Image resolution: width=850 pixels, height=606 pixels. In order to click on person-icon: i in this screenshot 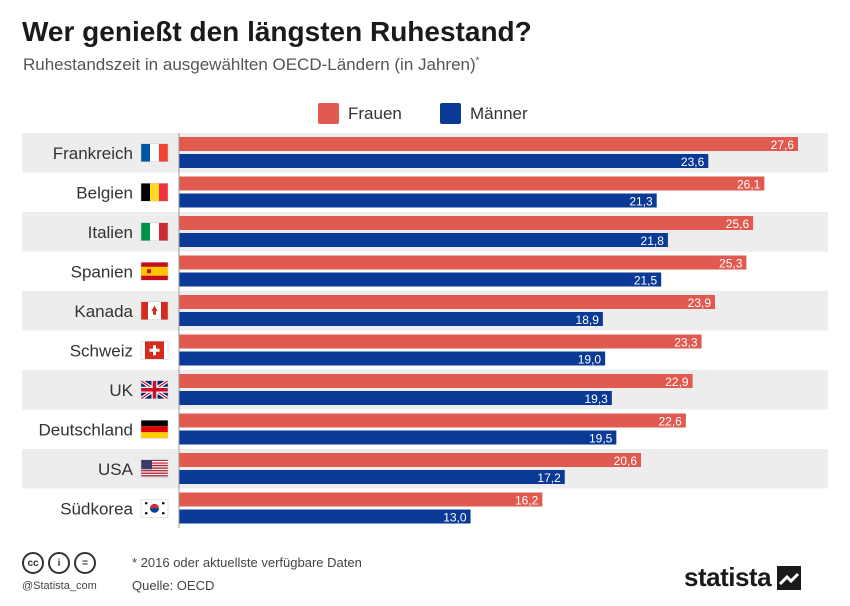, I will do `click(59, 563)`.